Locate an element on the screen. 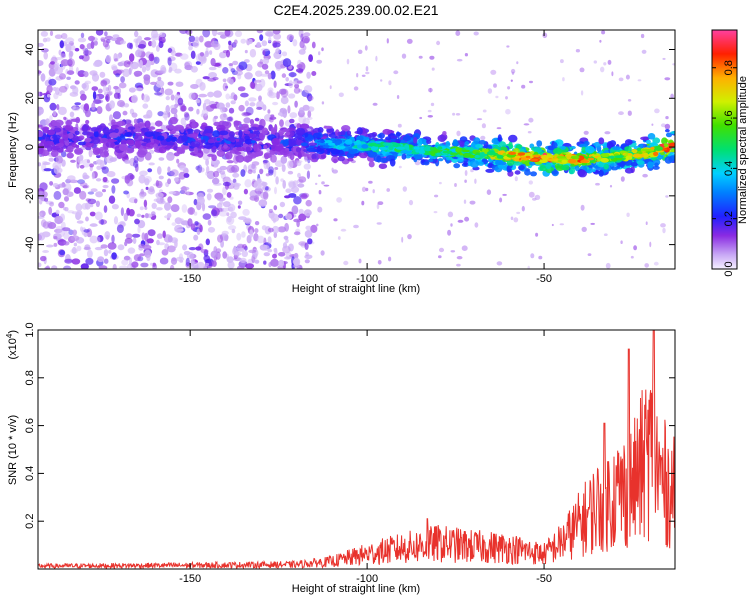 This screenshot has height=600, width=750. y-tick-label: 0.8 is located at coordinates (30, 377).